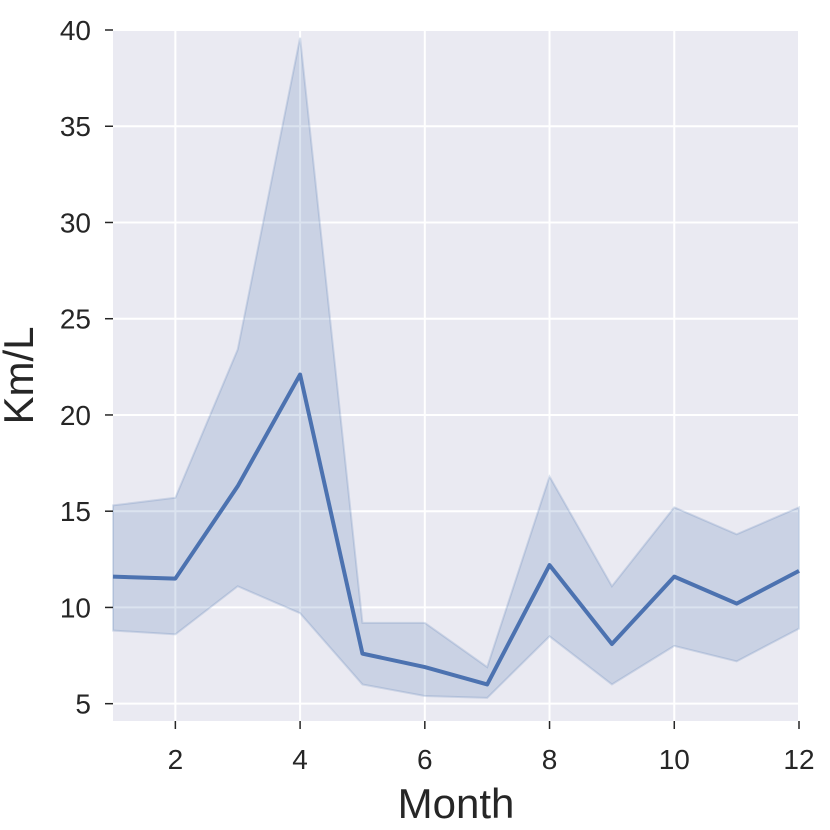 This screenshot has height=830, width=830. What do you see at coordinates (75, 607) in the screenshot?
I see `y-tick-label: 10` at bounding box center [75, 607].